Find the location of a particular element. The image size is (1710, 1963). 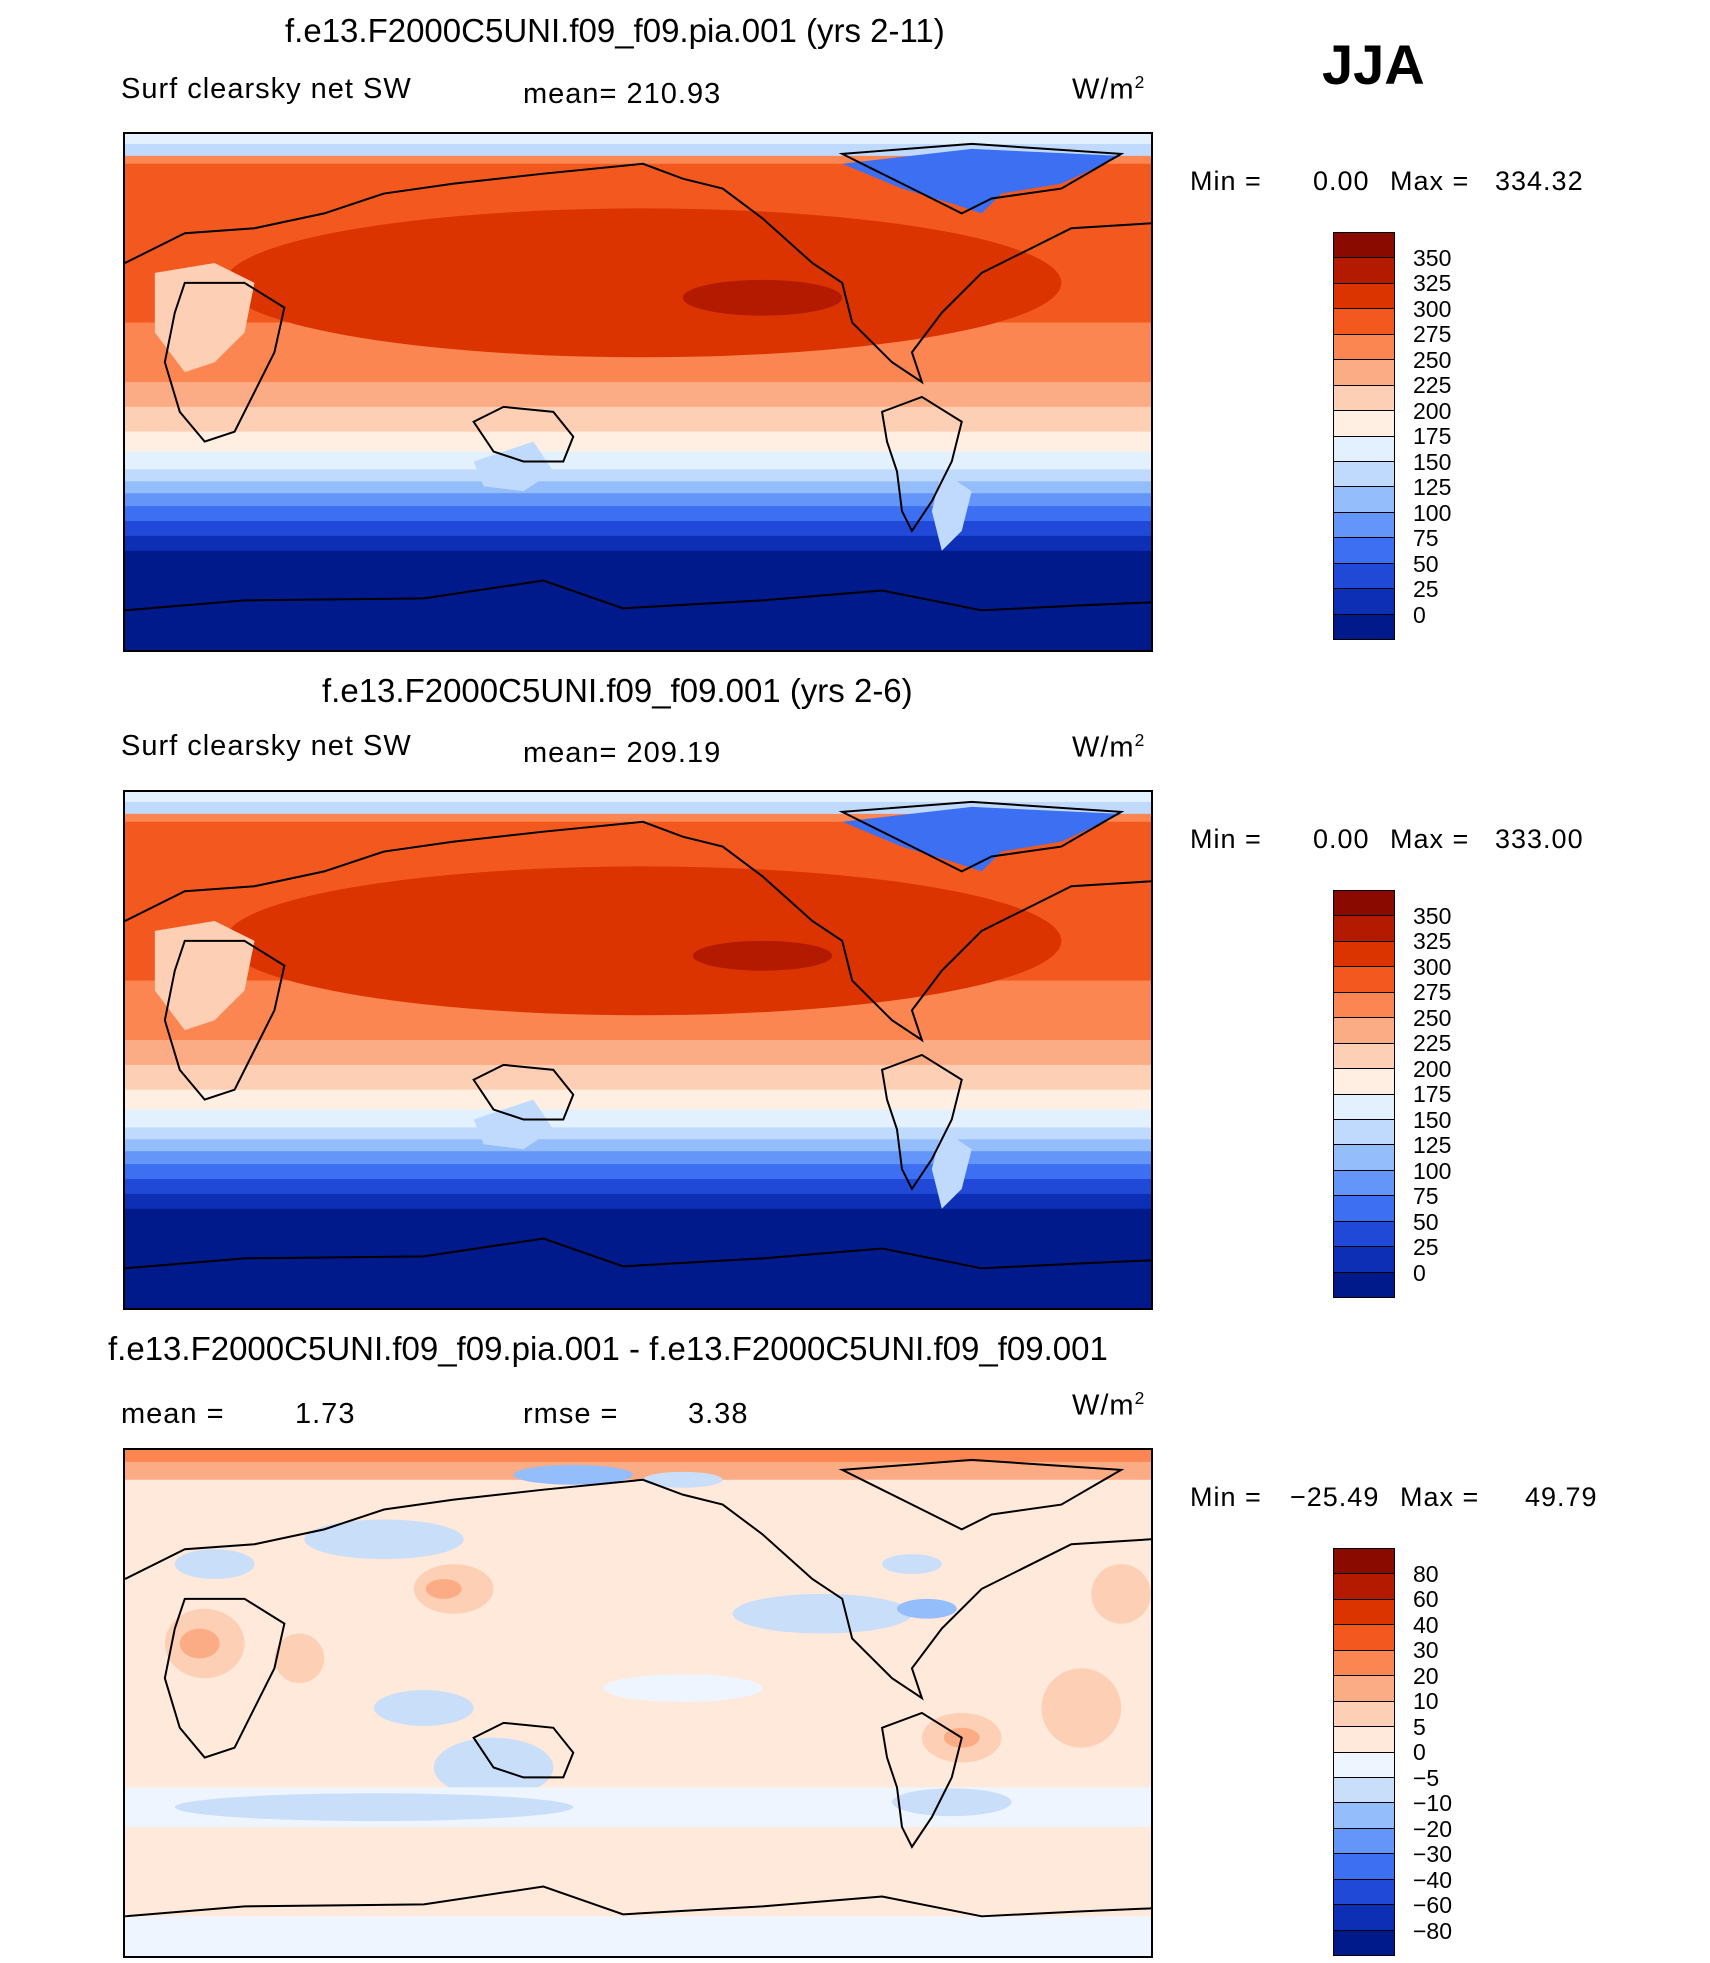

panel1-max-value: 334.32 is located at coordinates (1539, 181).